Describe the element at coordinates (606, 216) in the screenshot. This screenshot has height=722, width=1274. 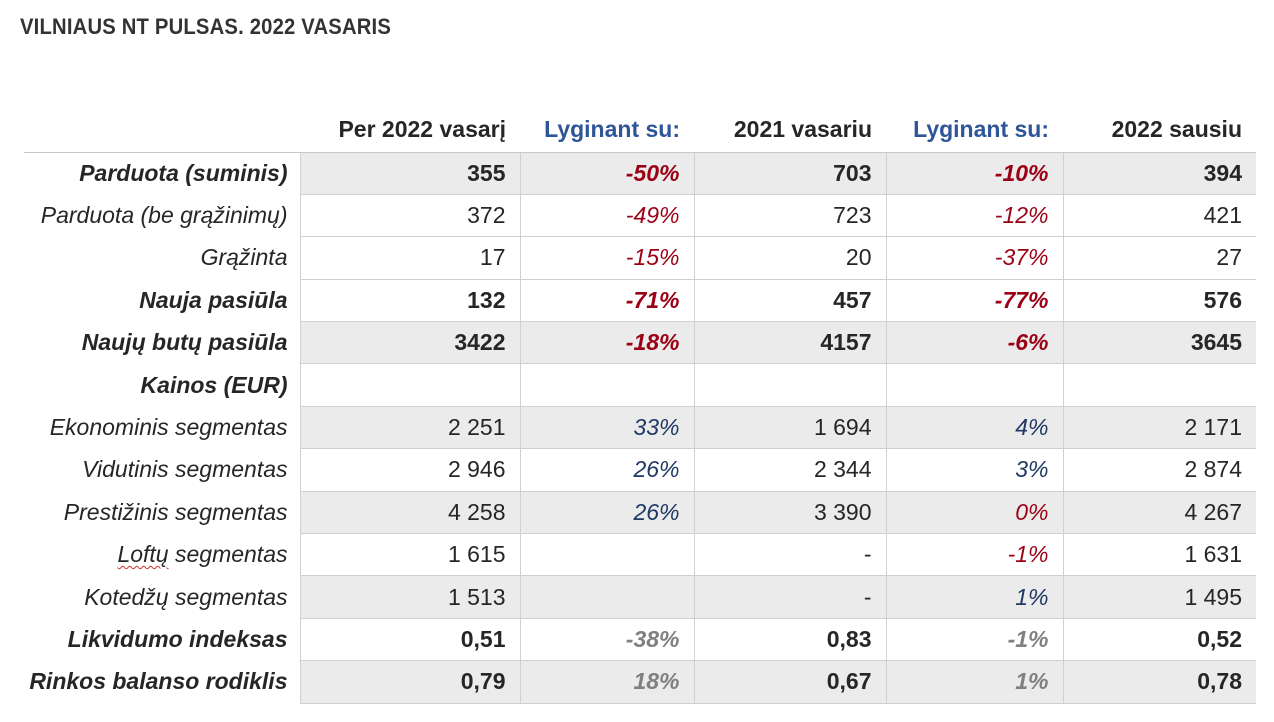
I see `cell-compare-year: -49%` at that location.